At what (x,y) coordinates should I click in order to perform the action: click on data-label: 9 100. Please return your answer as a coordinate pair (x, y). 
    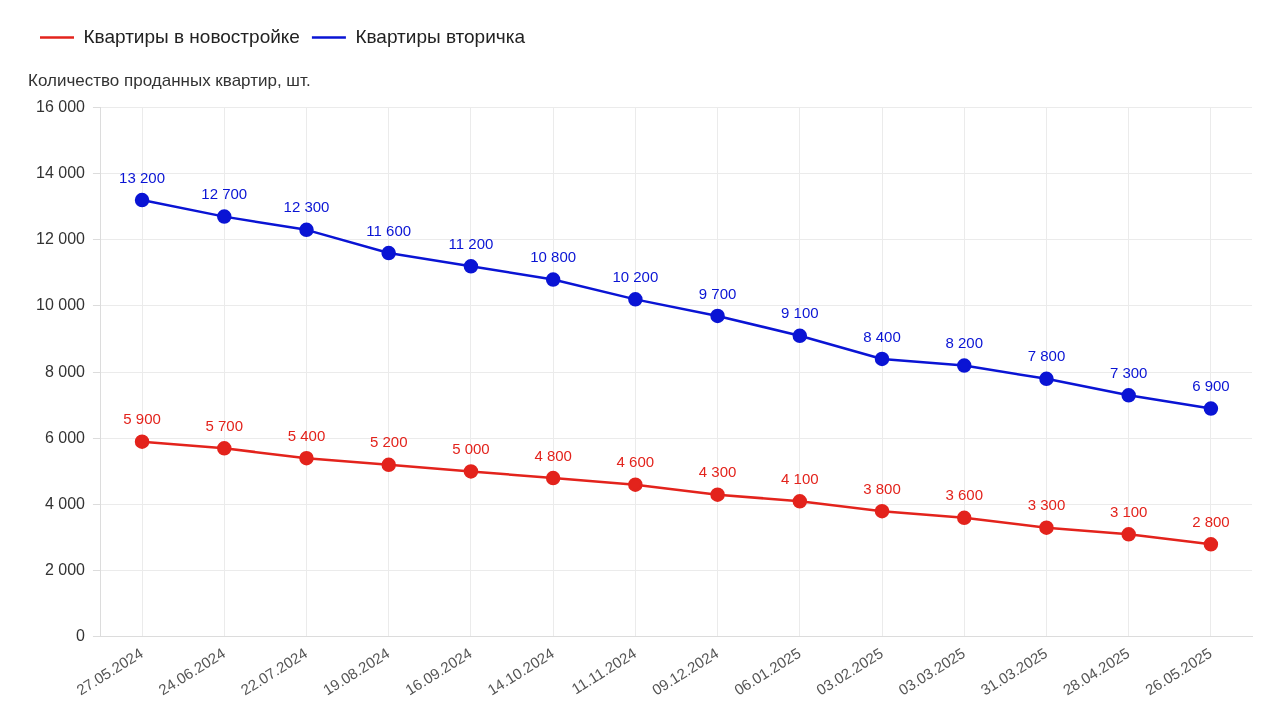
    Looking at the image, I should click on (800, 313).